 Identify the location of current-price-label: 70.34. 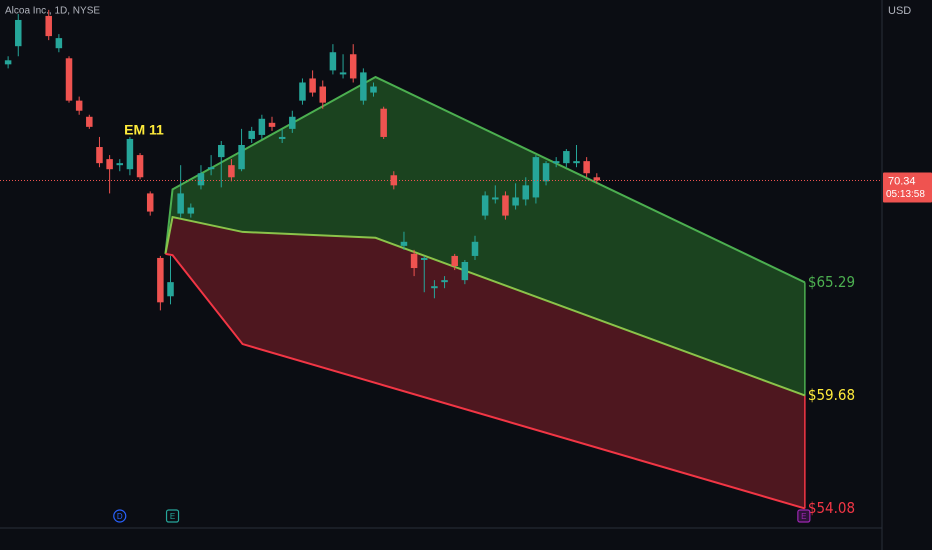
(902, 181).